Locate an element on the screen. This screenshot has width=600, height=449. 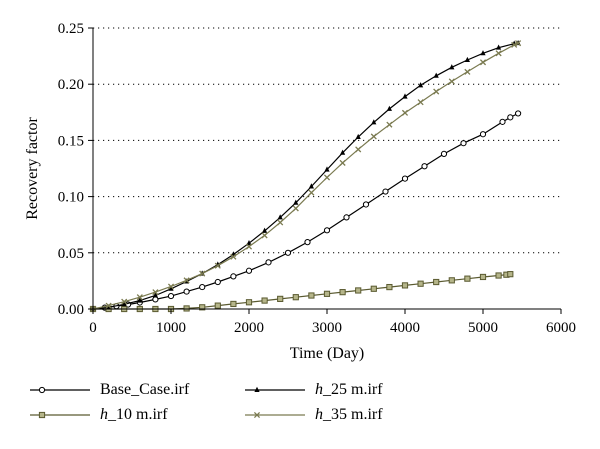
x-tick-label: 4000 is located at coordinates (405, 328).